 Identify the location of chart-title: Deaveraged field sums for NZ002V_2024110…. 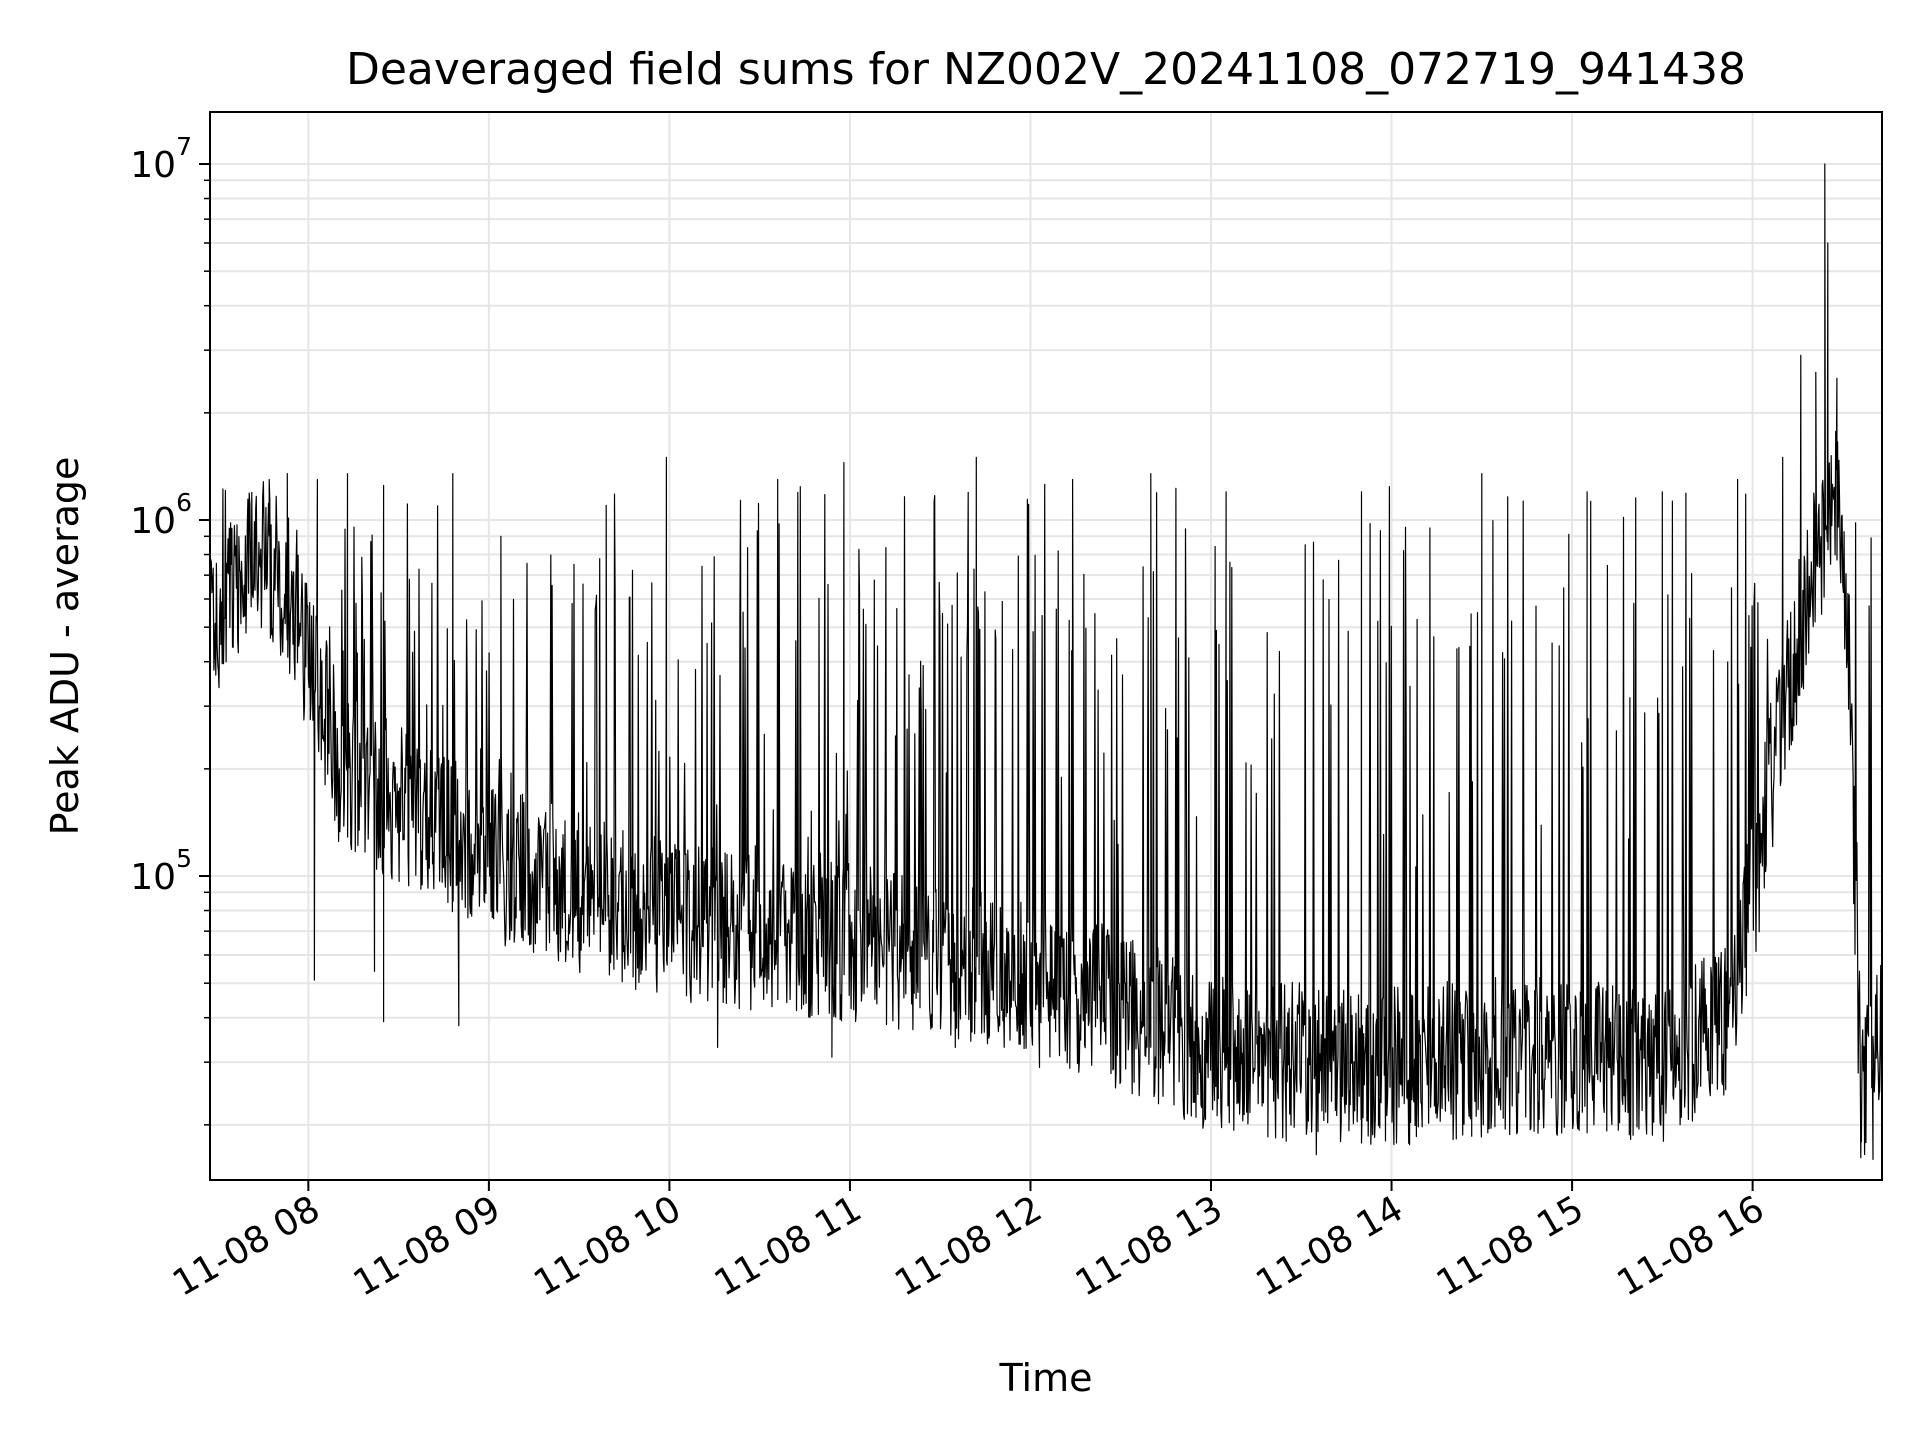
(1046, 69).